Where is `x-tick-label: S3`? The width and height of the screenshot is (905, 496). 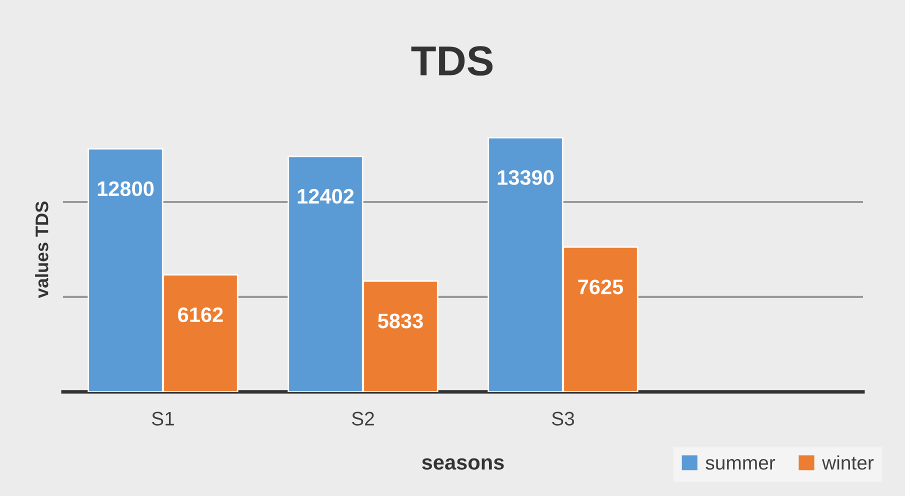 x-tick-label: S3 is located at coordinates (563, 419).